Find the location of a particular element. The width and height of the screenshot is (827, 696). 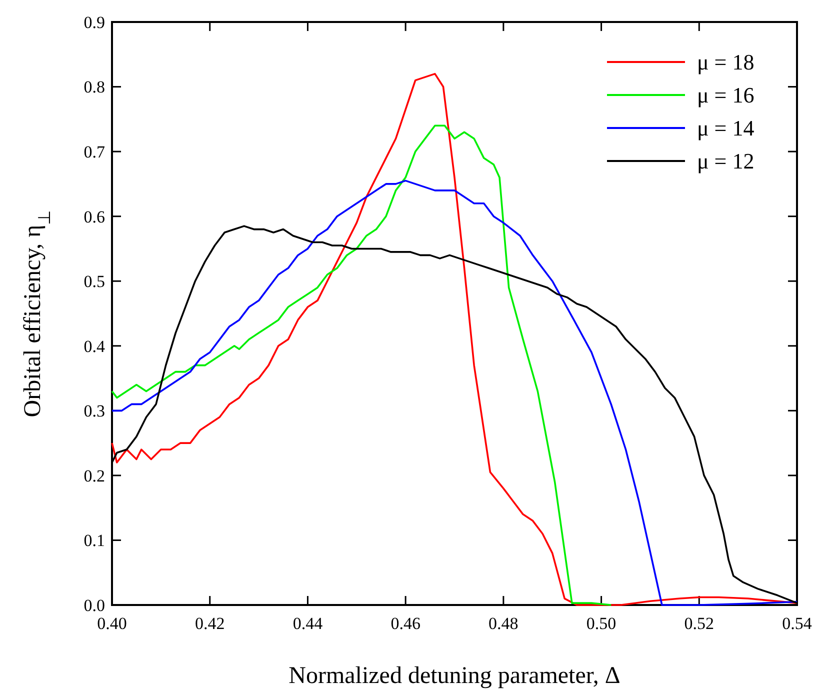

x-tick-label: 0.48 is located at coordinates (503, 623).